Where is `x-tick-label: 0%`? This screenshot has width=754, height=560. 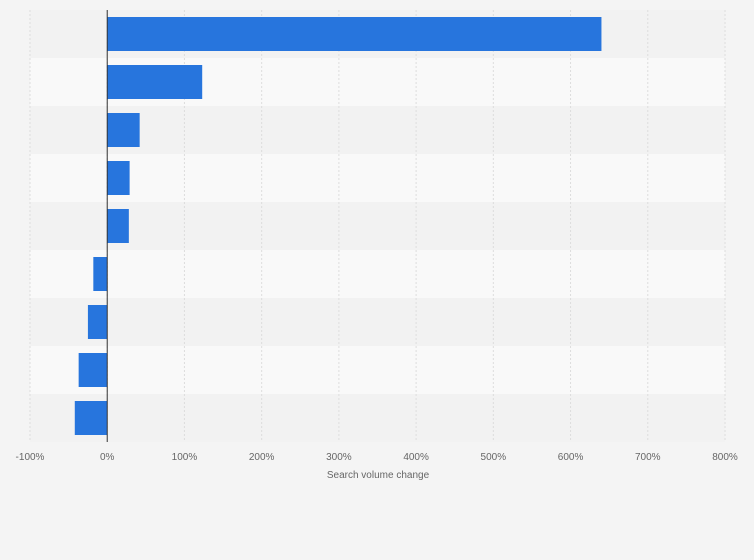 x-tick-label: 0% is located at coordinates (107, 457).